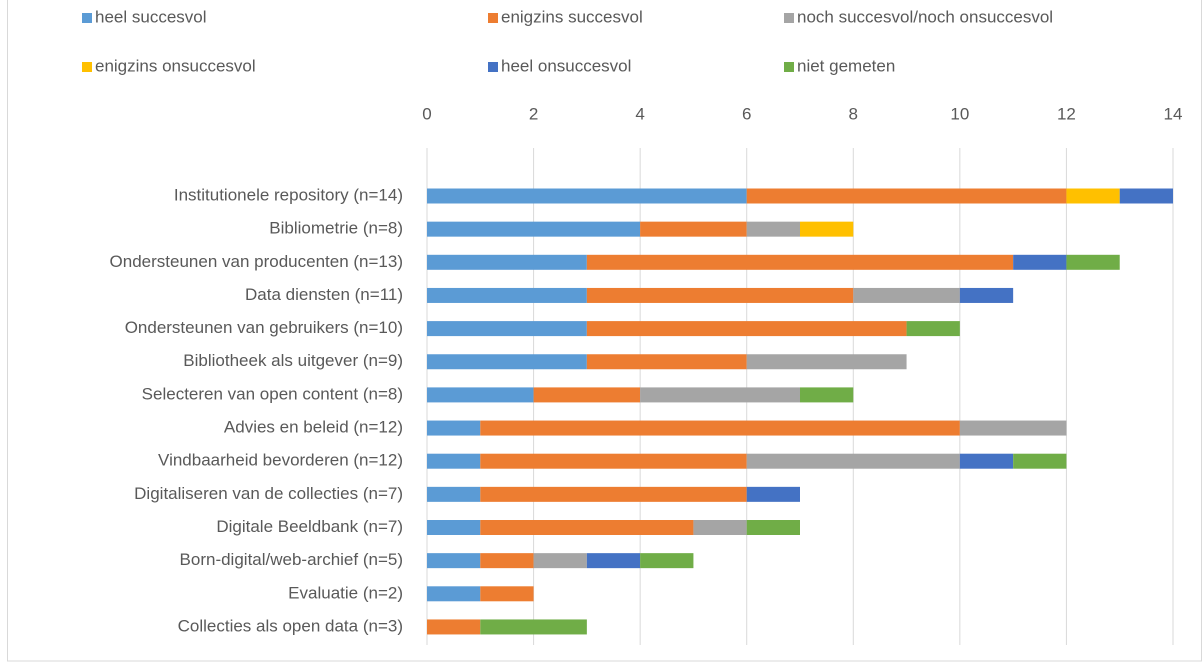 Image resolution: width=1203 pixels, height=668 pixels. What do you see at coordinates (345, 592) in the screenshot?
I see `y-tick-label: Evaluatie (n=2)` at bounding box center [345, 592].